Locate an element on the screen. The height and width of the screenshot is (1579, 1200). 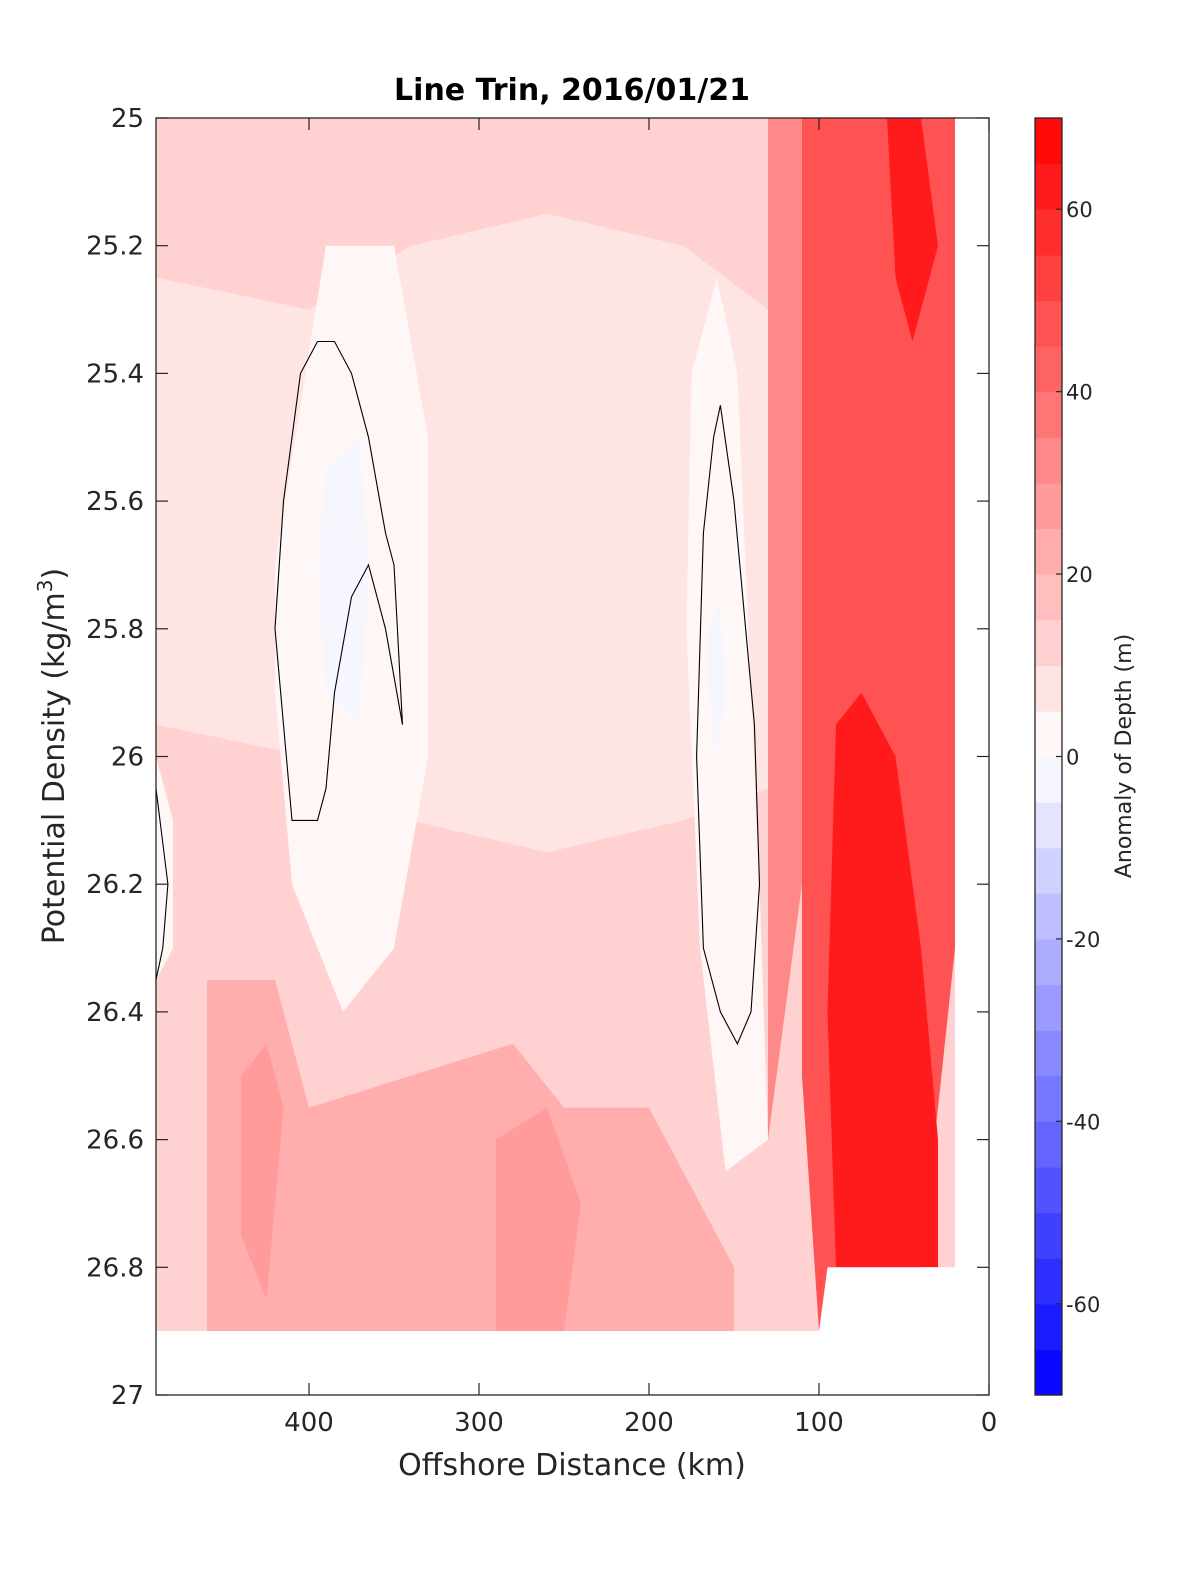
colorbar-label: Anomaly of Depth (m) is located at coordinates (1124, 756).